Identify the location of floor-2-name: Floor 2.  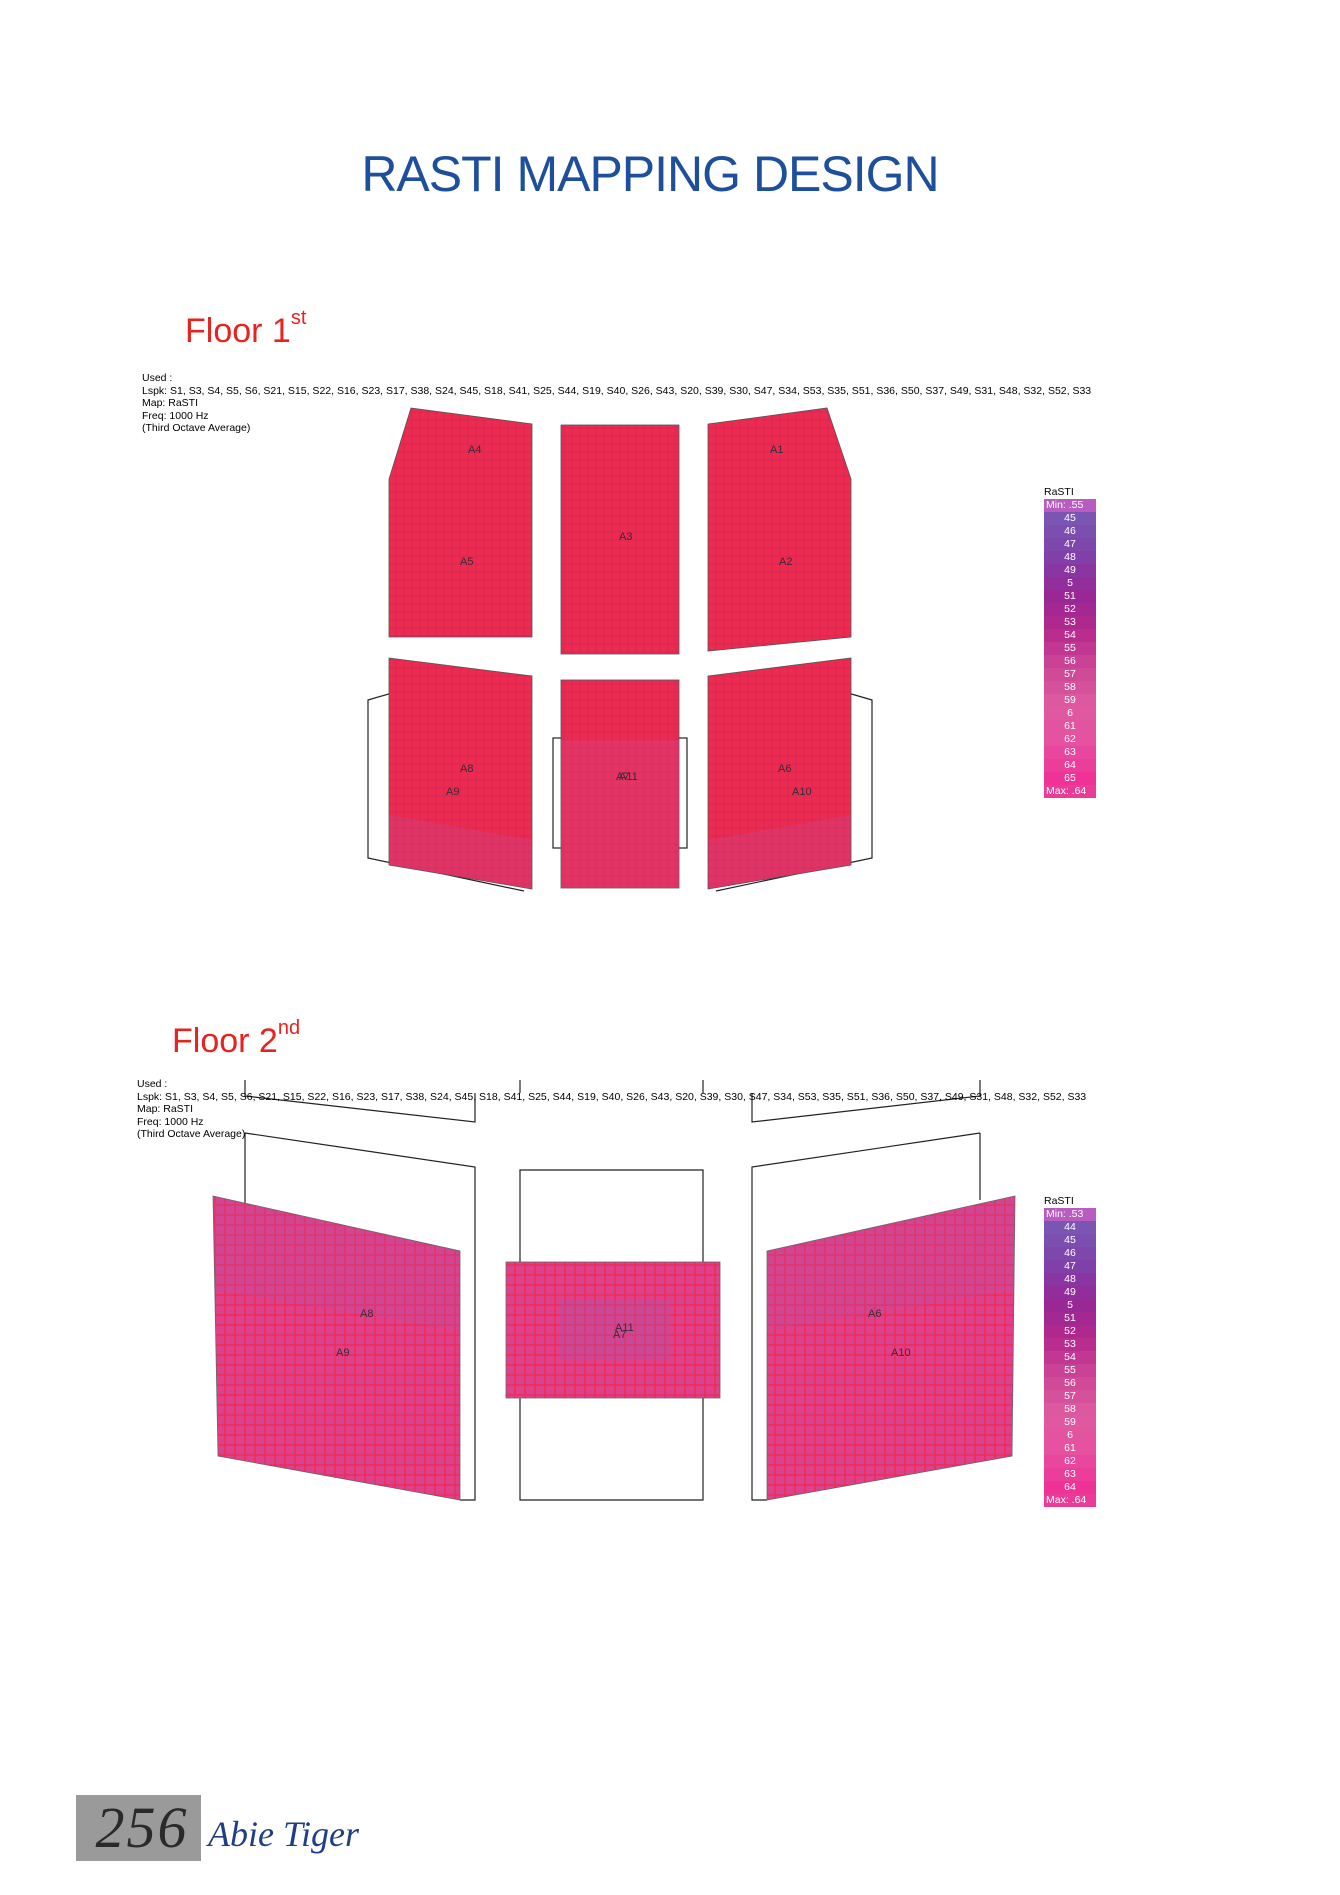
(225, 1041).